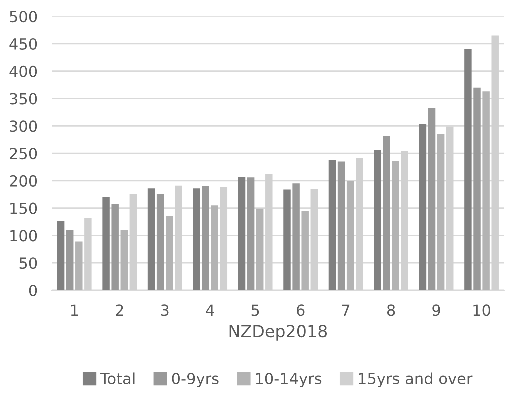  What do you see at coordinates (24, 154) in the screenshot?
I see `y-tick-label: 250` at bounding box center [24, 154].